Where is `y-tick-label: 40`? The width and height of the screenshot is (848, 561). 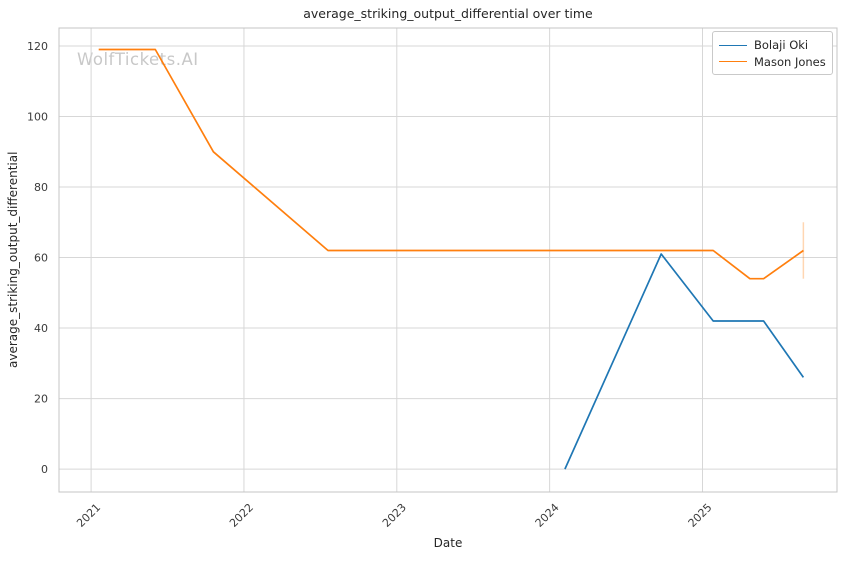 y-tick-label: 40 is located at coordinates (41, 328).